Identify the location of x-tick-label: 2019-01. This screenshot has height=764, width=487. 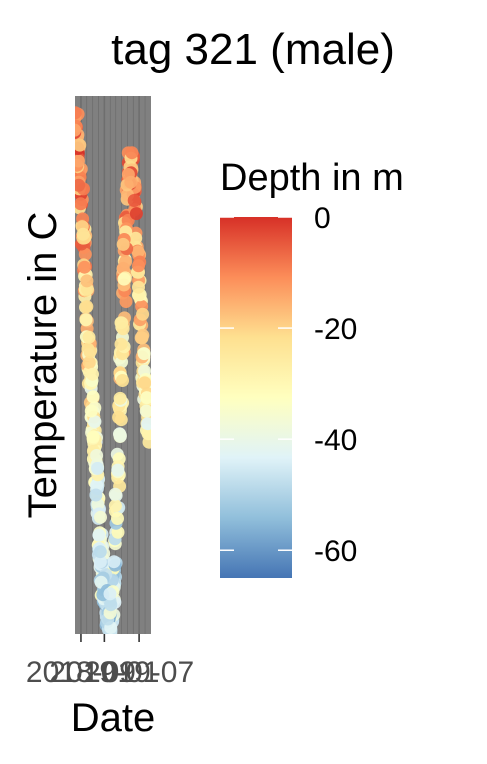
(104, 672).